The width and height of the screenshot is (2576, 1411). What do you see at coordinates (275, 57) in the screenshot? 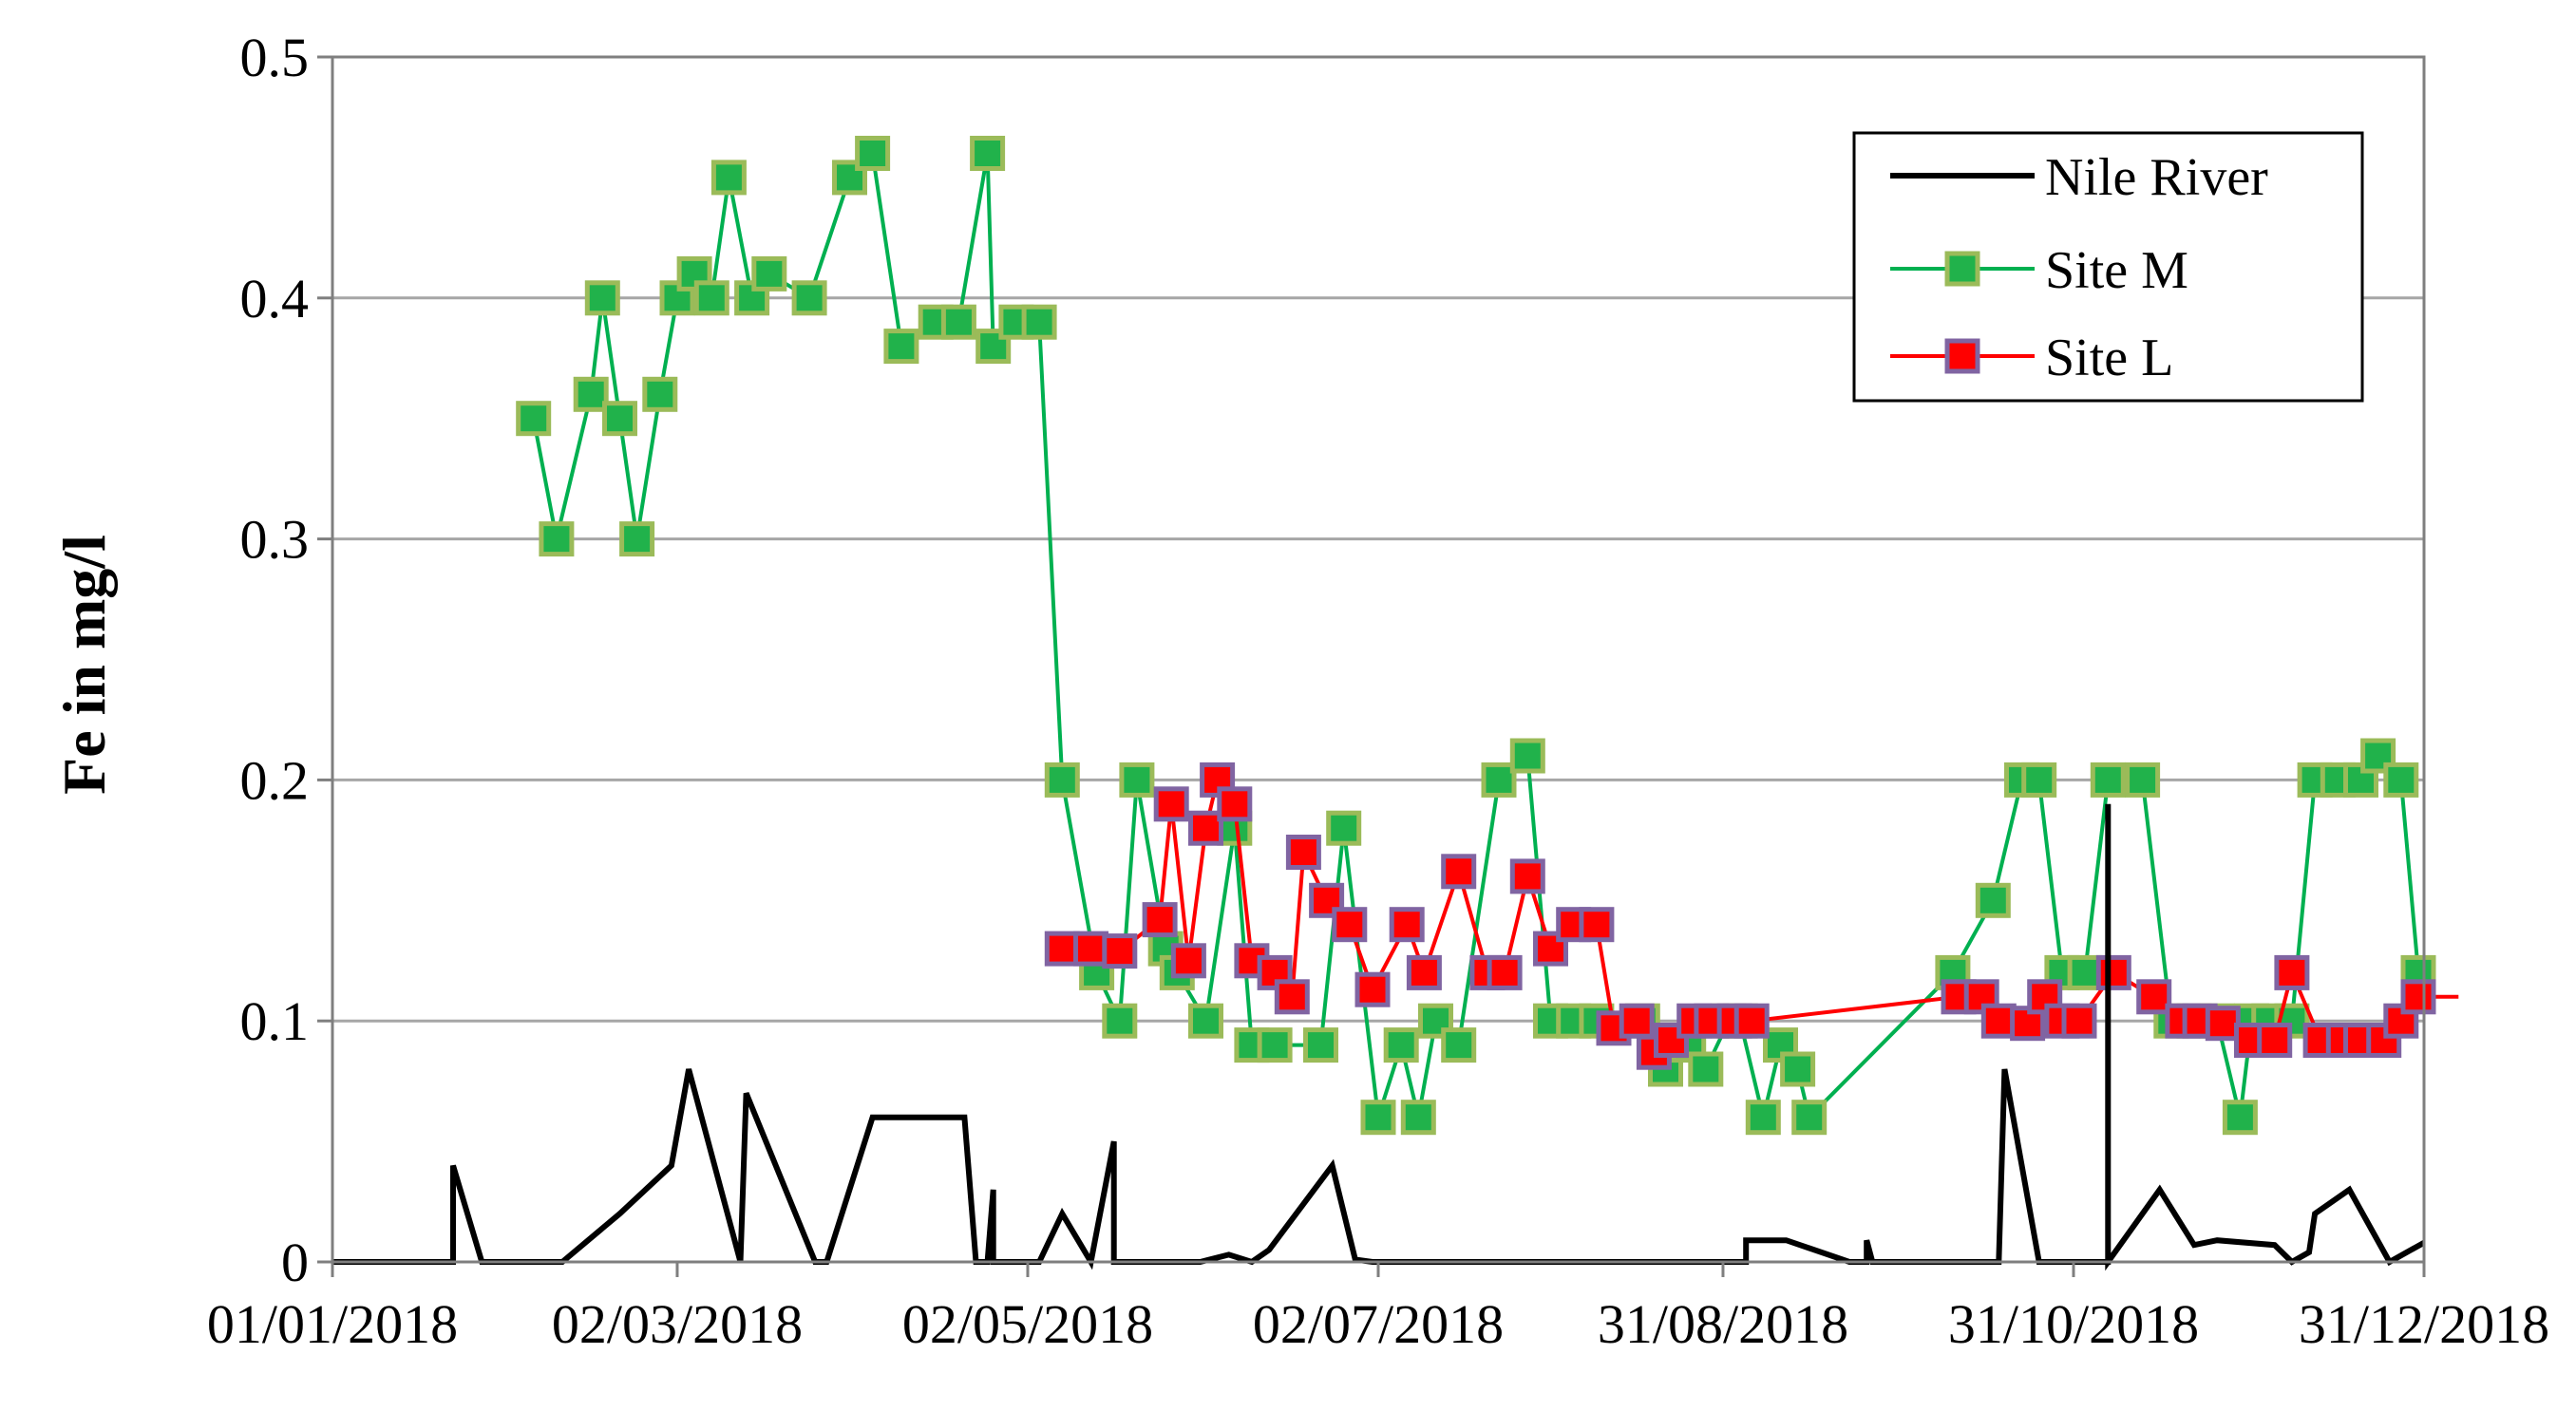
I see `y-tick-label: 0.5` at bounding box center [275, 57].